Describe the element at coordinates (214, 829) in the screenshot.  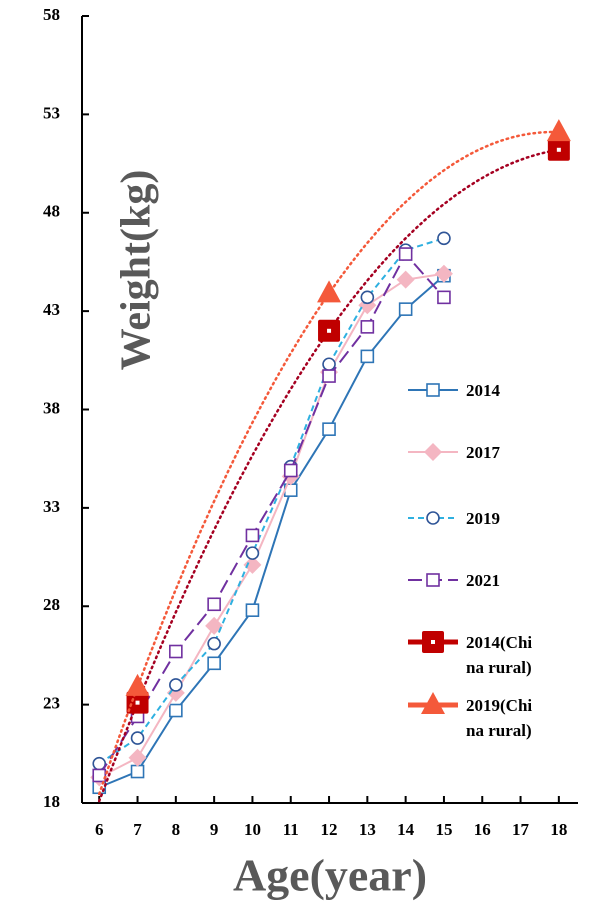
I see `x-tick-label: 9` at that location.